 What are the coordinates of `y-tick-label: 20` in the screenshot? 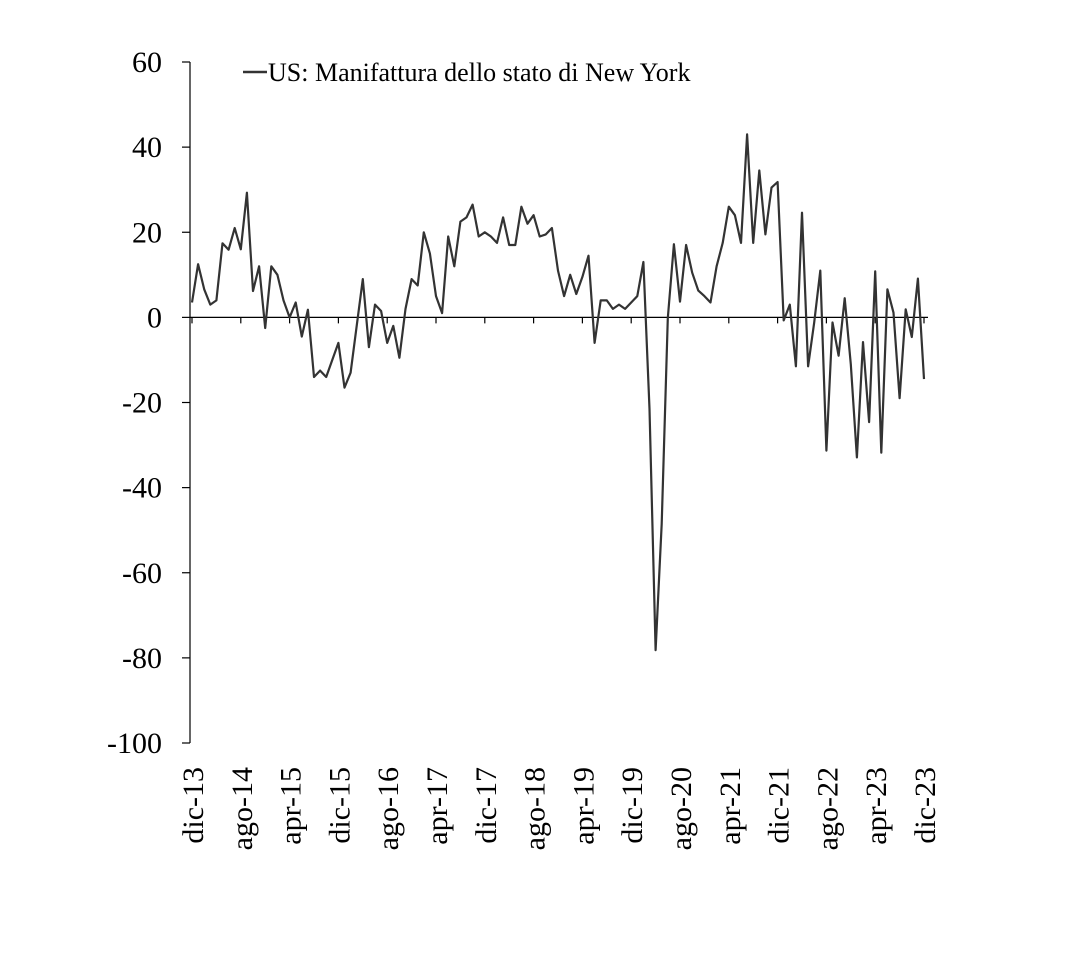 It's located at (147, 232).